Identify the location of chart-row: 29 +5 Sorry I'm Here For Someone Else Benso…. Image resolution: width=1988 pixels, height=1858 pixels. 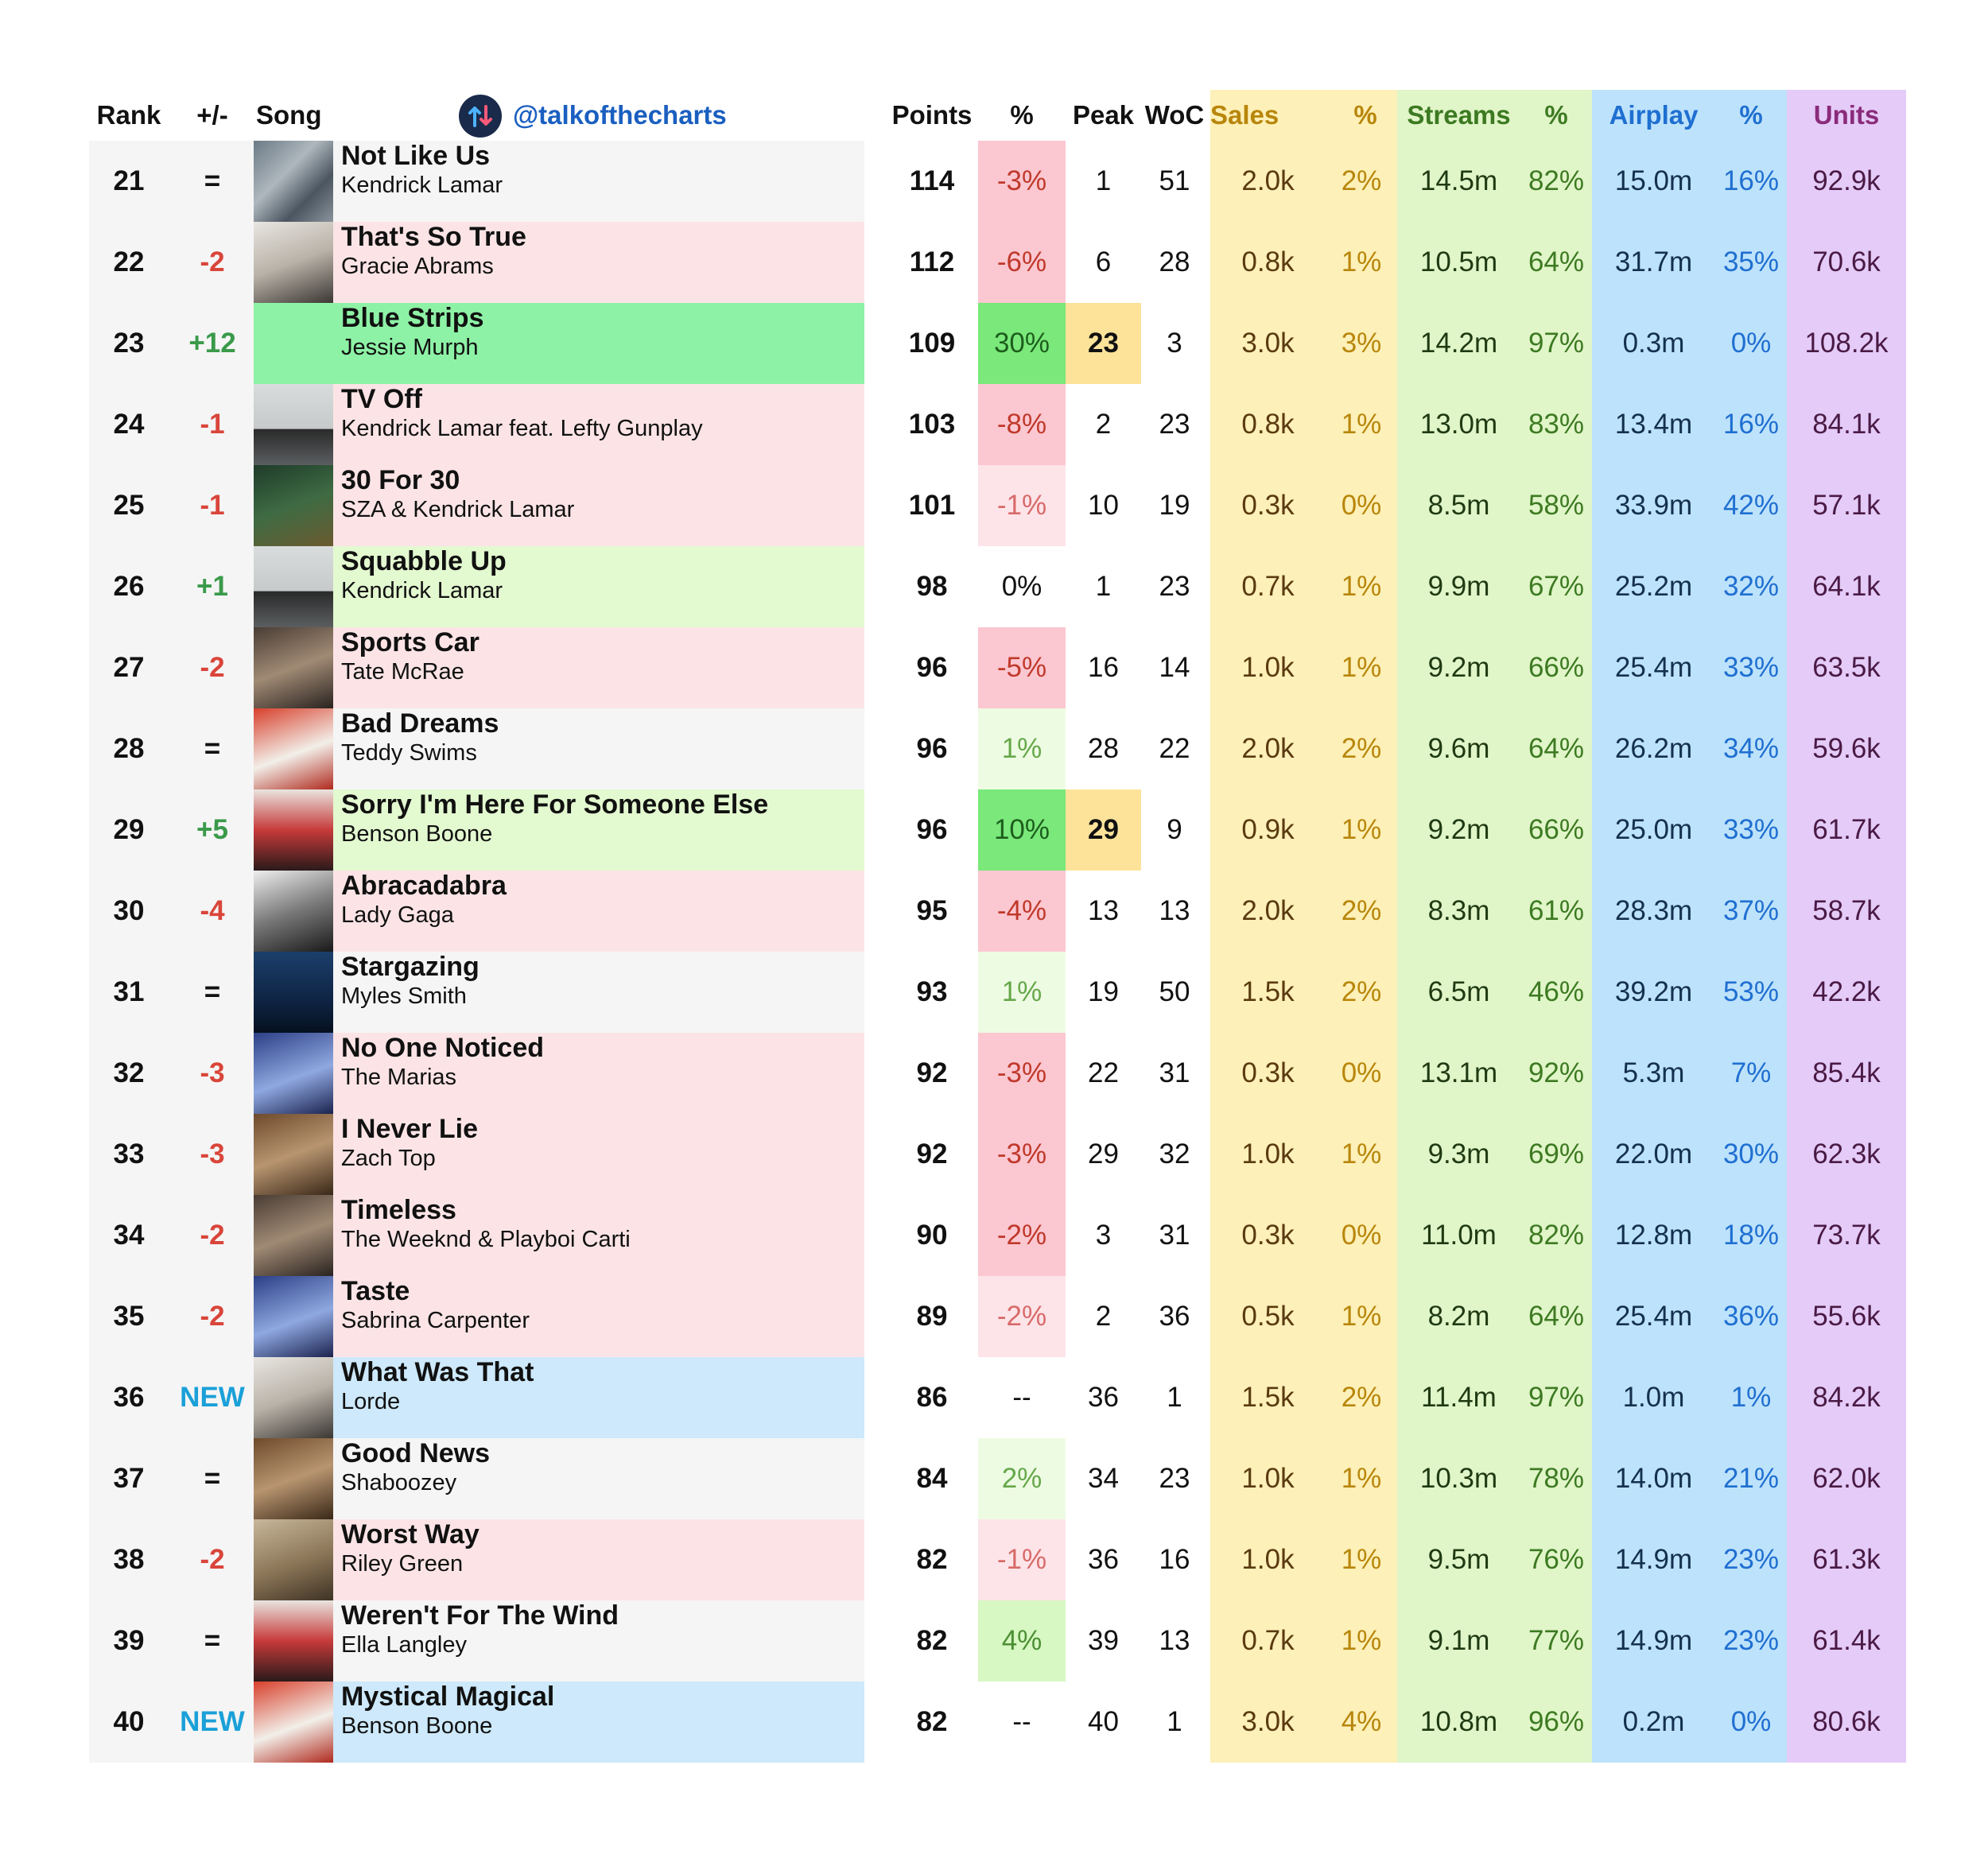
(997, 830).